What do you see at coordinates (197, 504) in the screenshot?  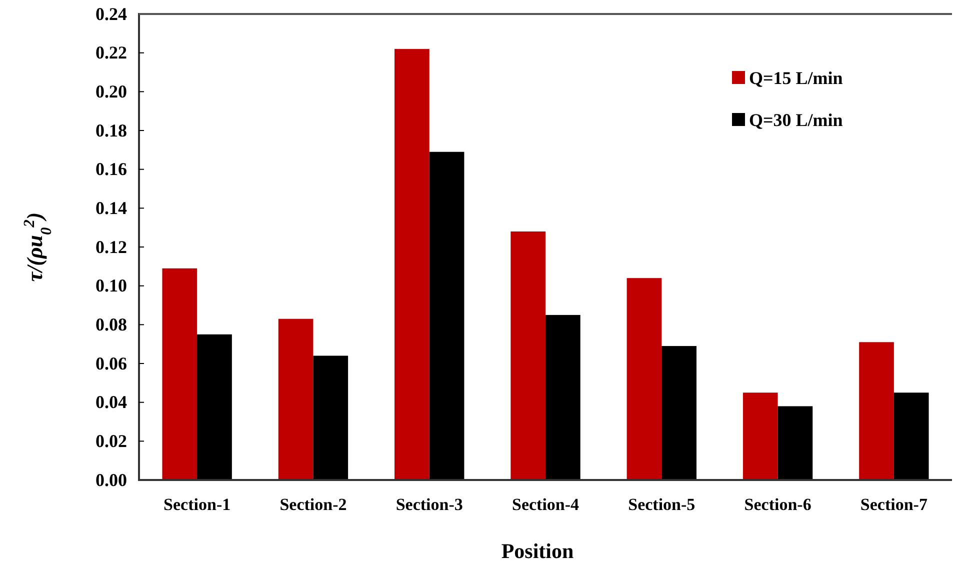 I see `x-tick-label: Section-1` at bounding box center [197, 504].